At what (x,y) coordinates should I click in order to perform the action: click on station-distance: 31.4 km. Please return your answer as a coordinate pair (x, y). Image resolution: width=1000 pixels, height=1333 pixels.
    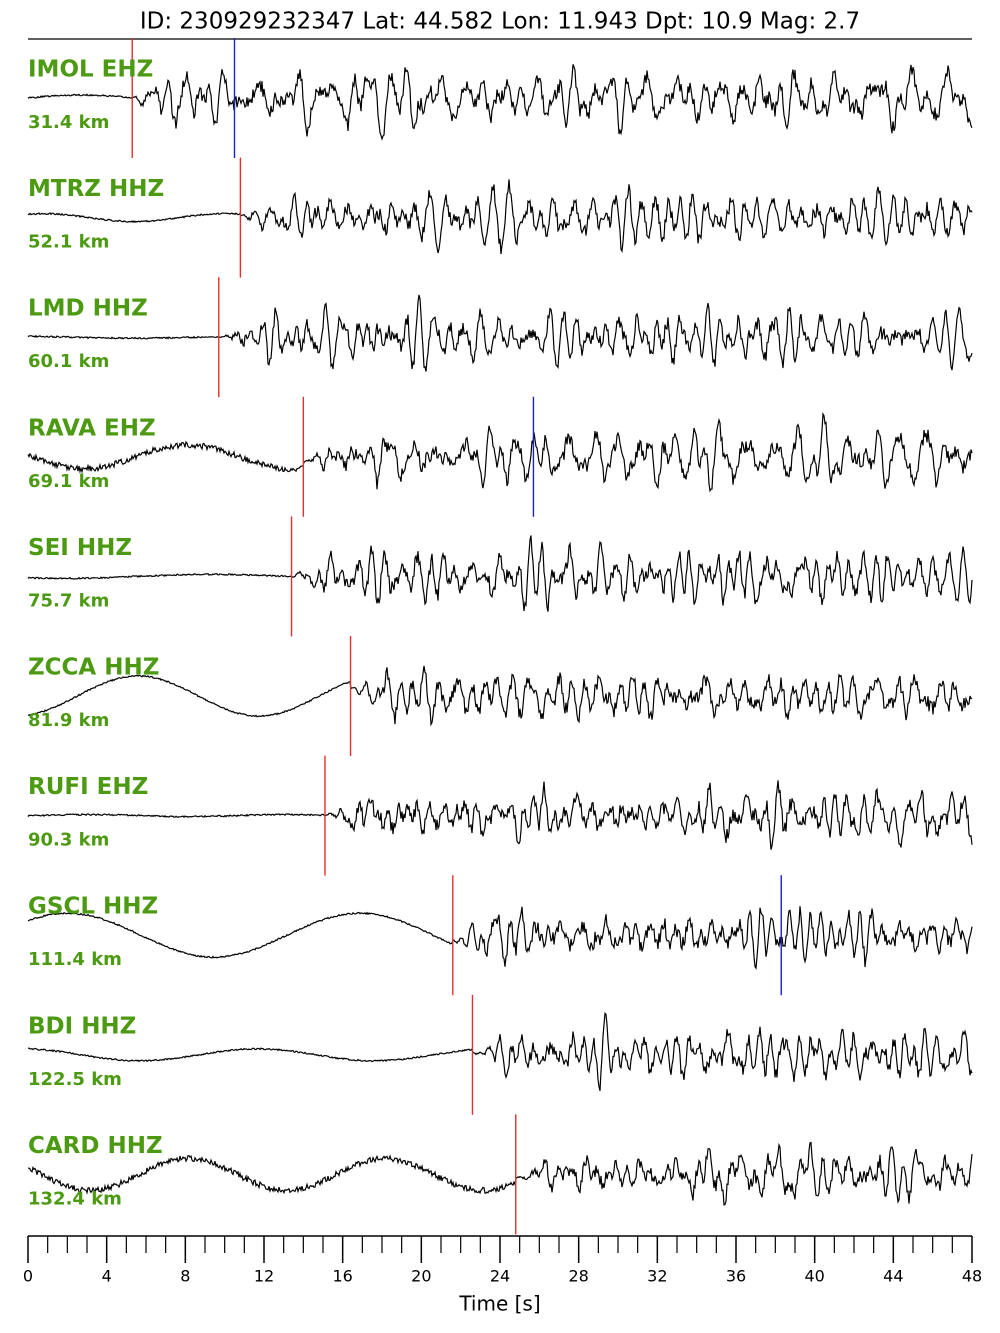
    Looking at the image, I should click on (68, 122).